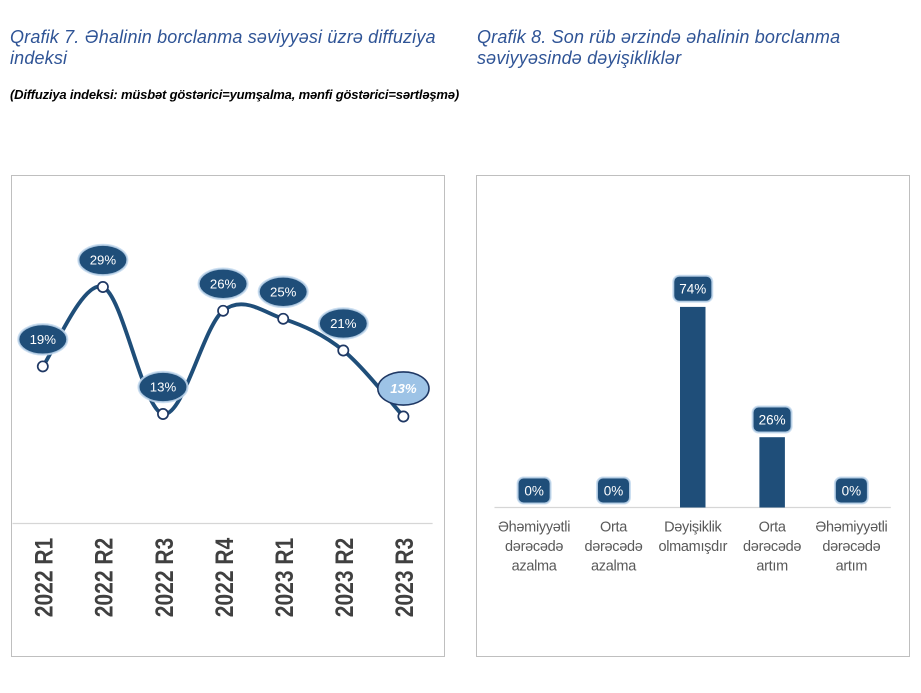  I want to click on svg-text: 2022 R4, so click(225, 578).